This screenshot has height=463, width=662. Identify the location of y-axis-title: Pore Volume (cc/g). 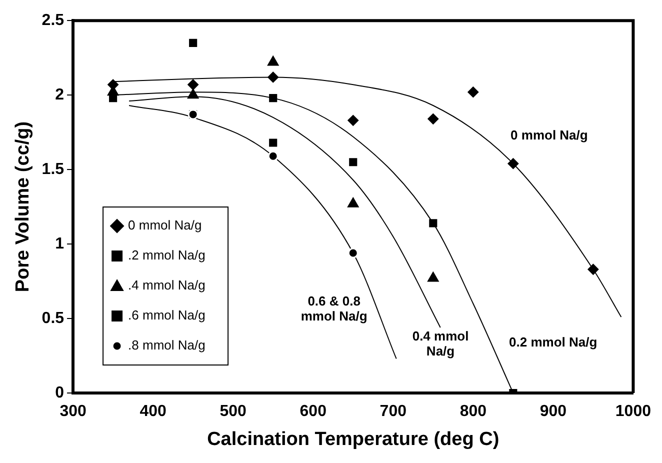
(23, 206).